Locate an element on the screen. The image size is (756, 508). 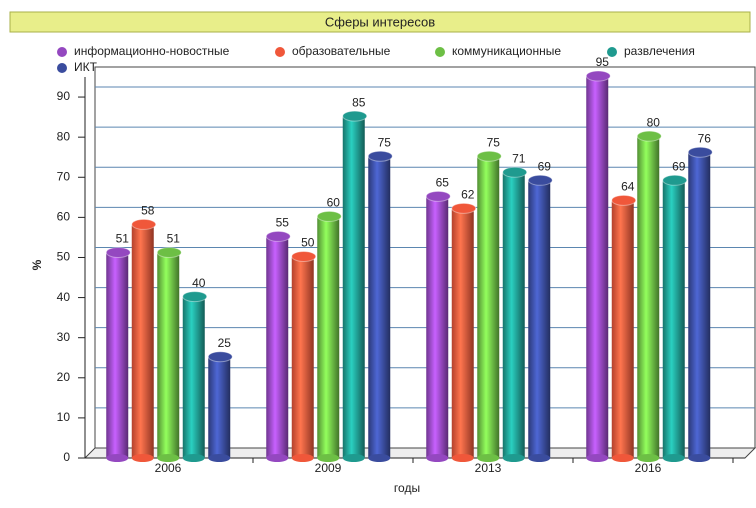
y-tick-label: 50 is located at coordinates (64, 257).